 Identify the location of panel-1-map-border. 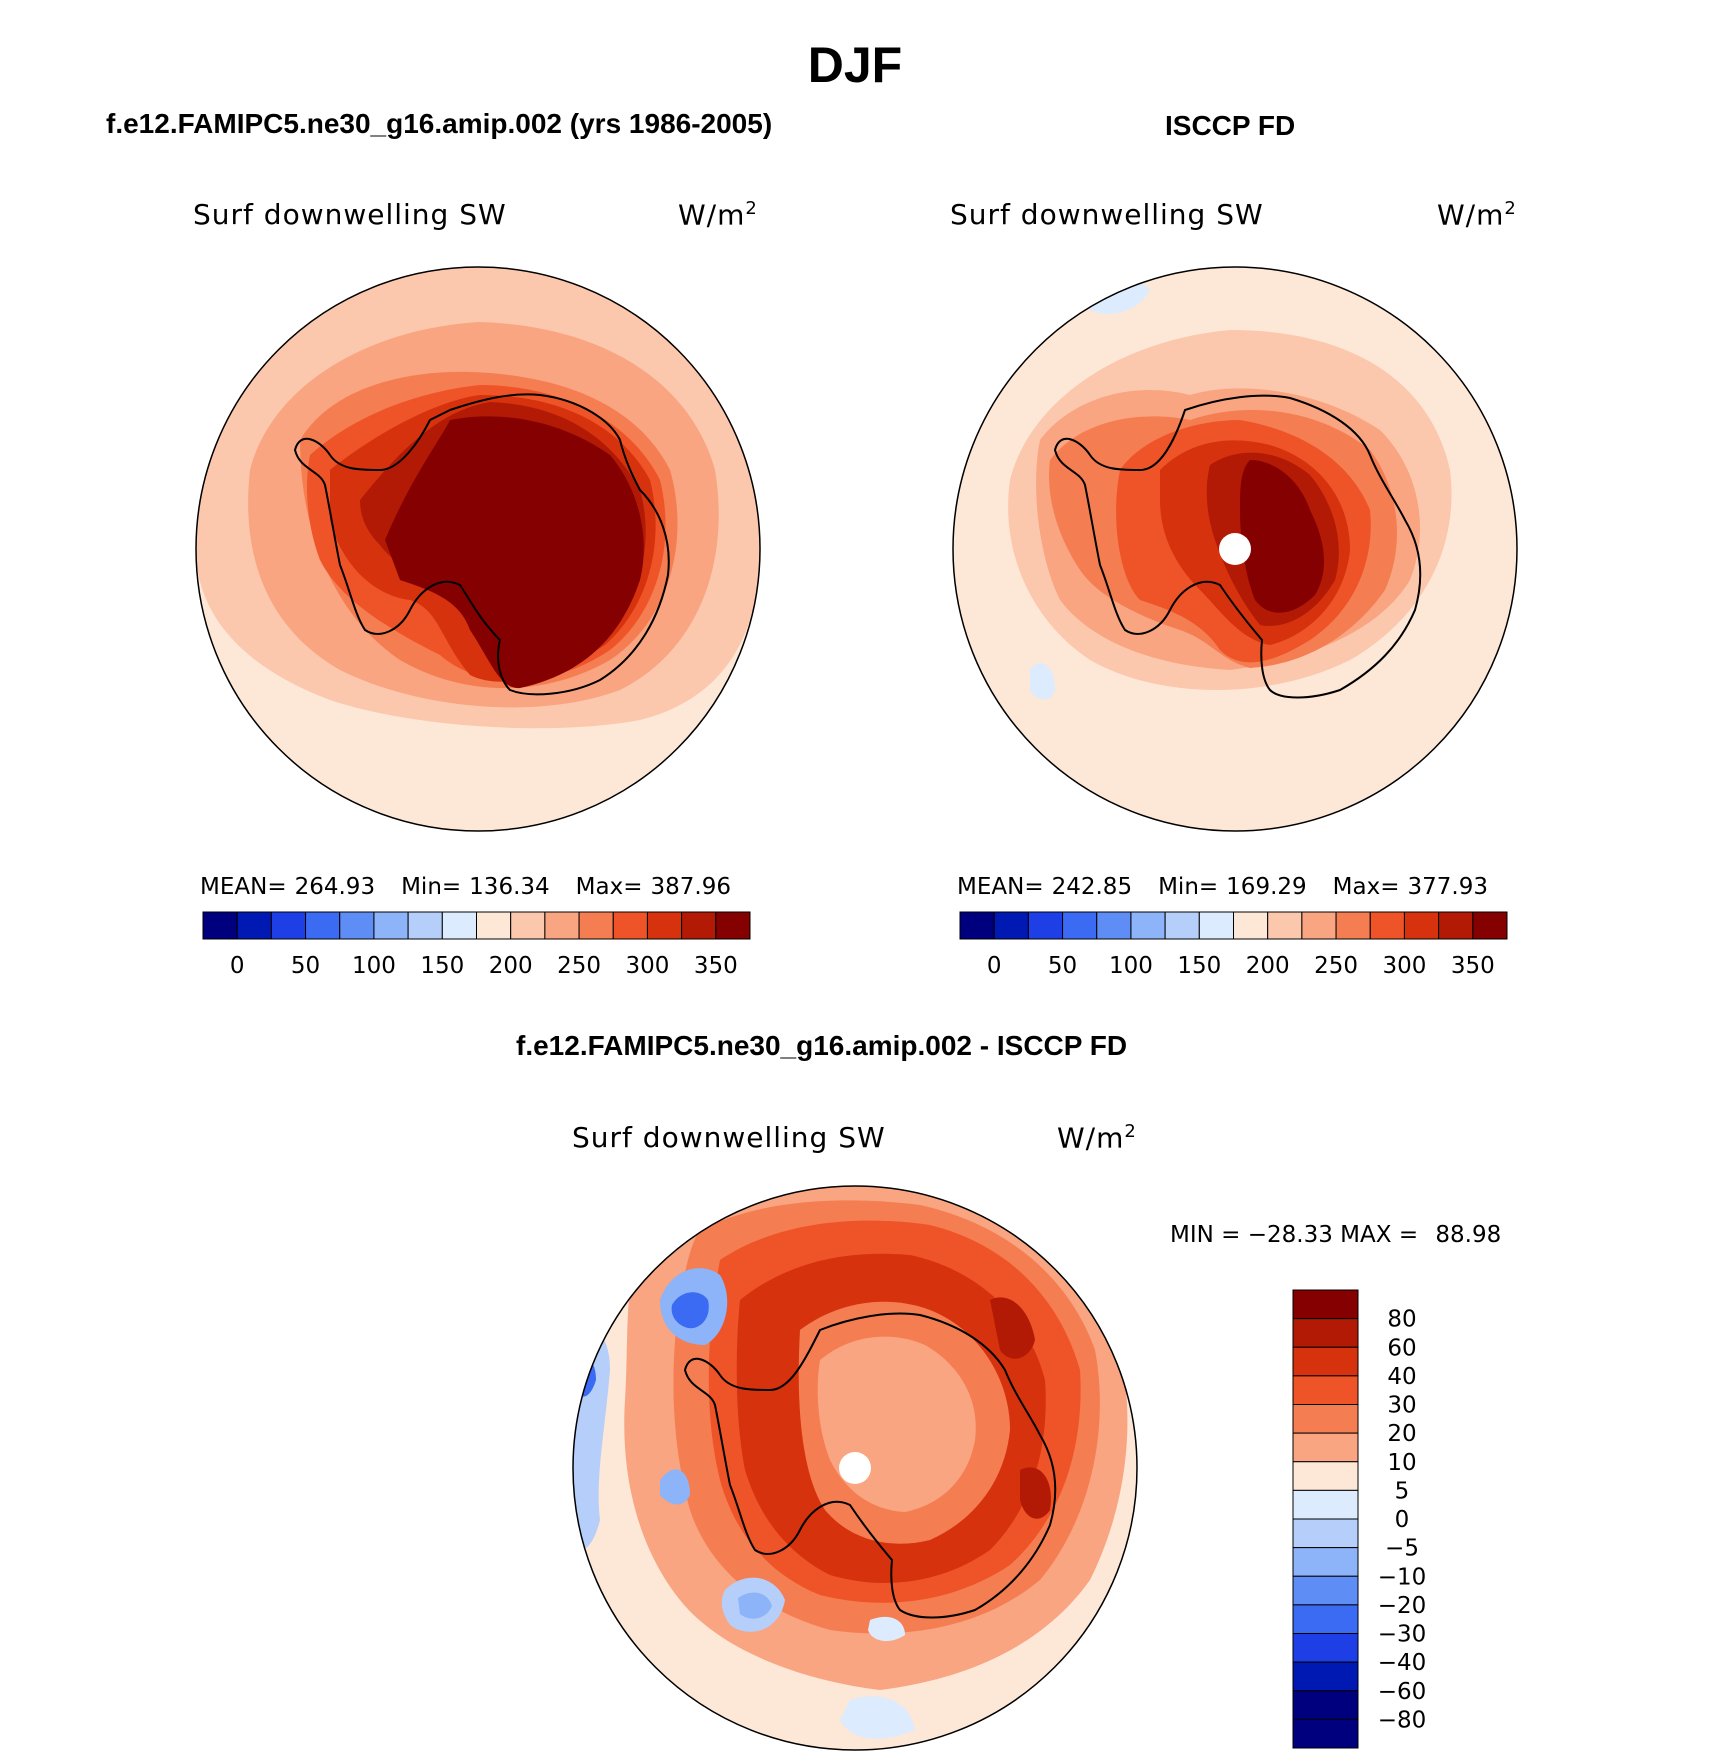
(478, 549).